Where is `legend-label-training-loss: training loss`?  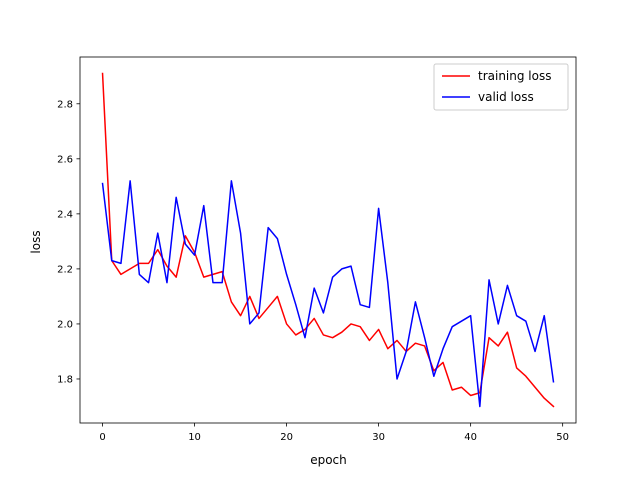 legend-label-training-loss: training loss is located at coordinates (514, 76).